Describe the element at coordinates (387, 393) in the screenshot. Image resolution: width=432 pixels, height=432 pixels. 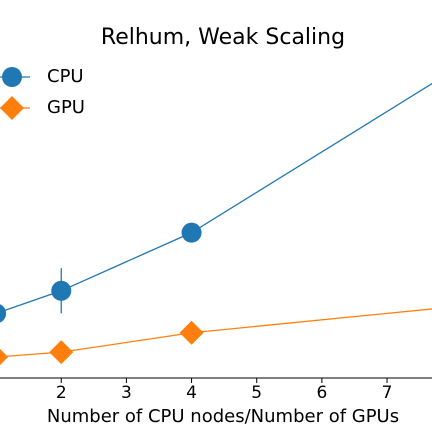
I see `x-tick-label: 7` at that location.